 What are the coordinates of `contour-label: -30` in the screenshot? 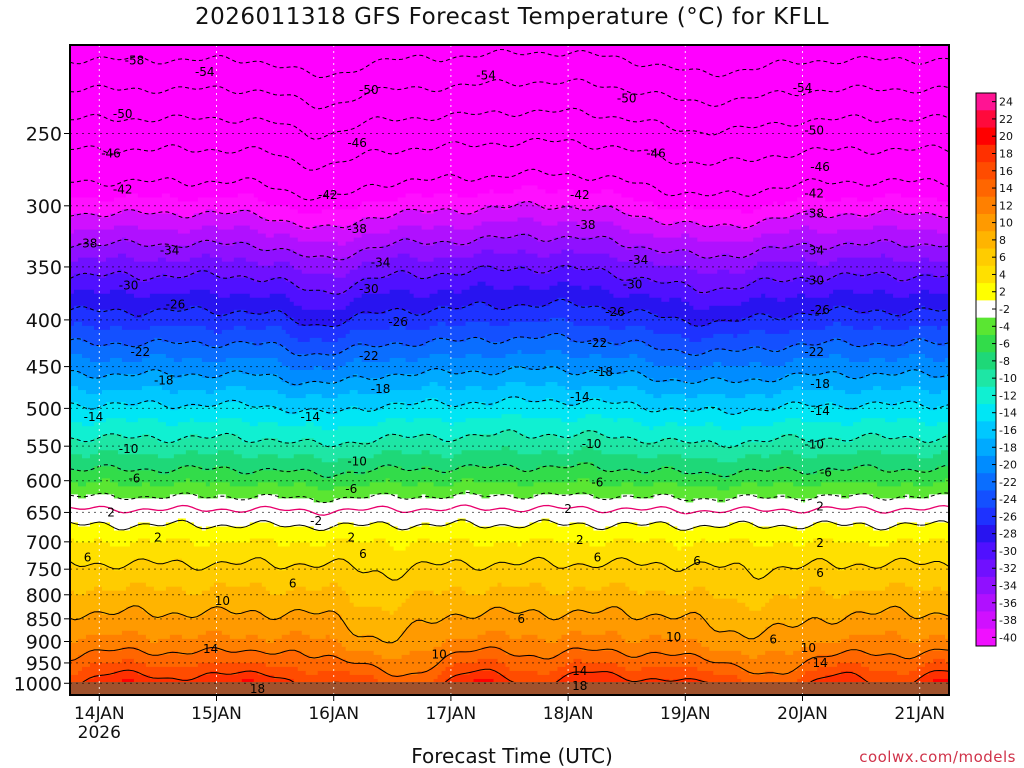 It's located at (814, 280).